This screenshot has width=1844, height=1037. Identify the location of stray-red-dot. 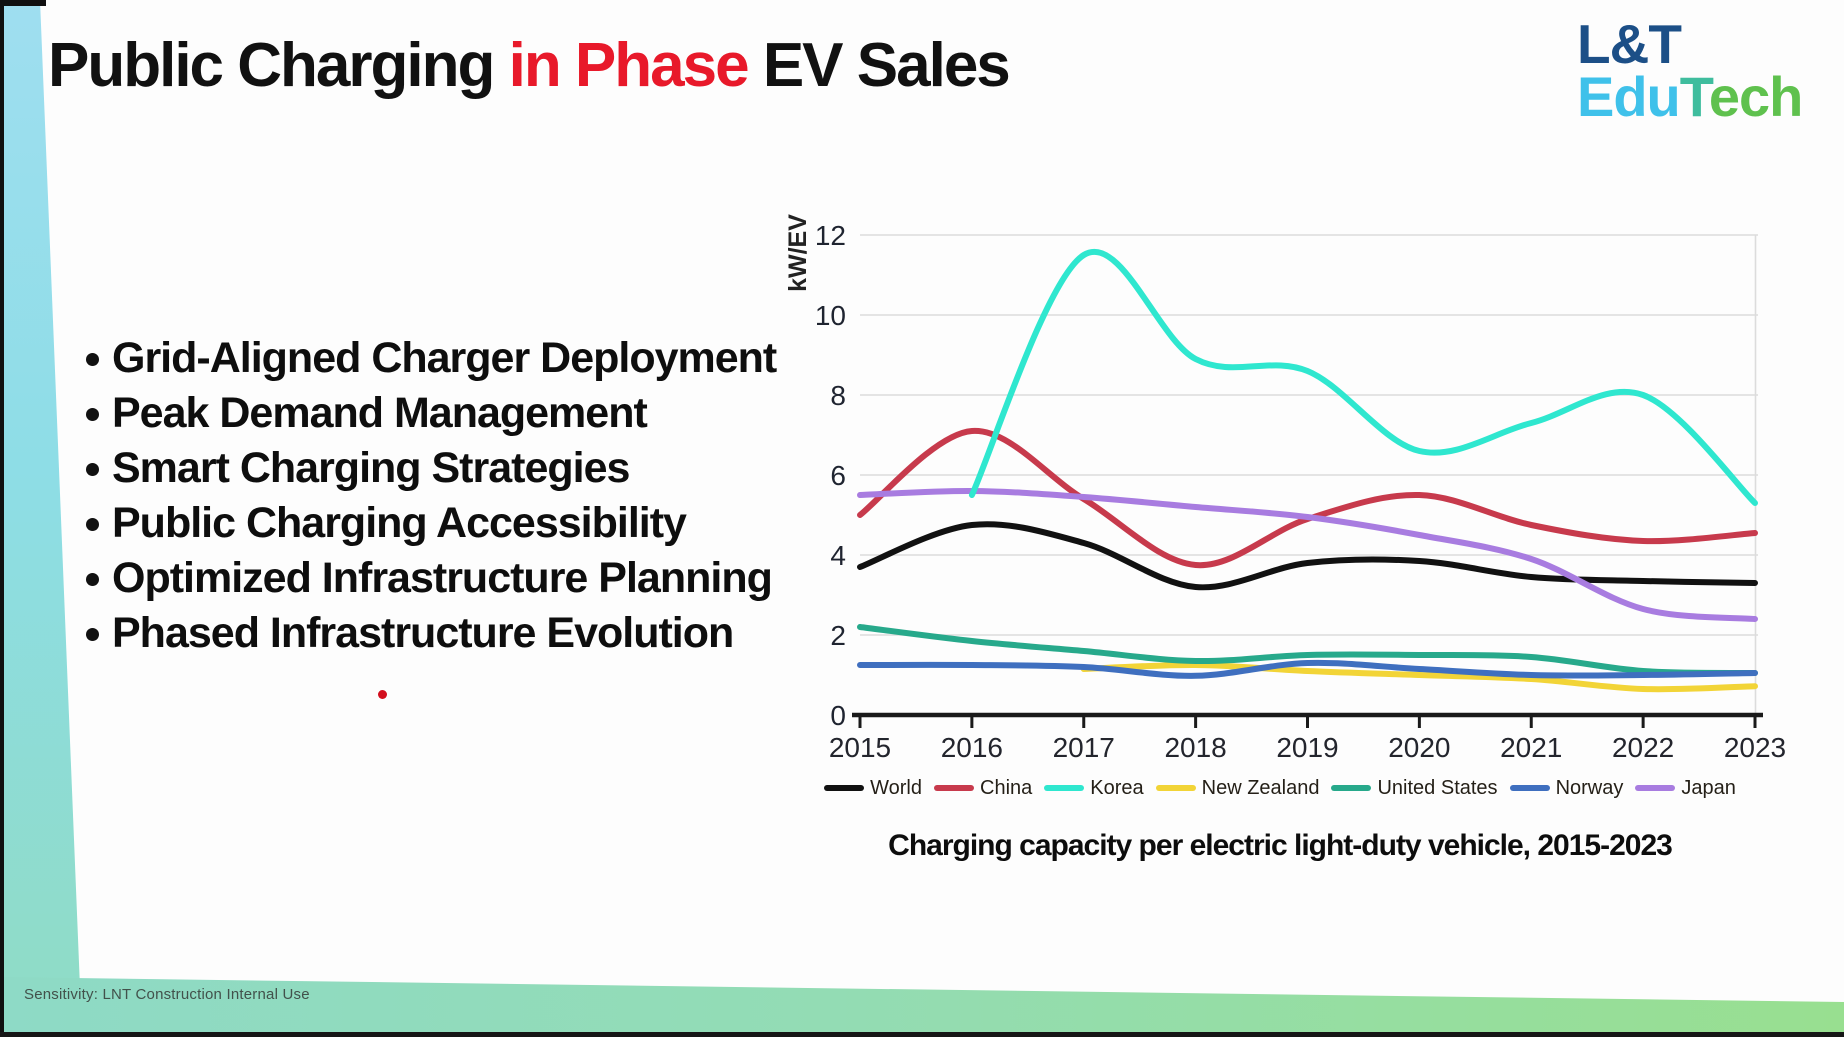
(382, 694).